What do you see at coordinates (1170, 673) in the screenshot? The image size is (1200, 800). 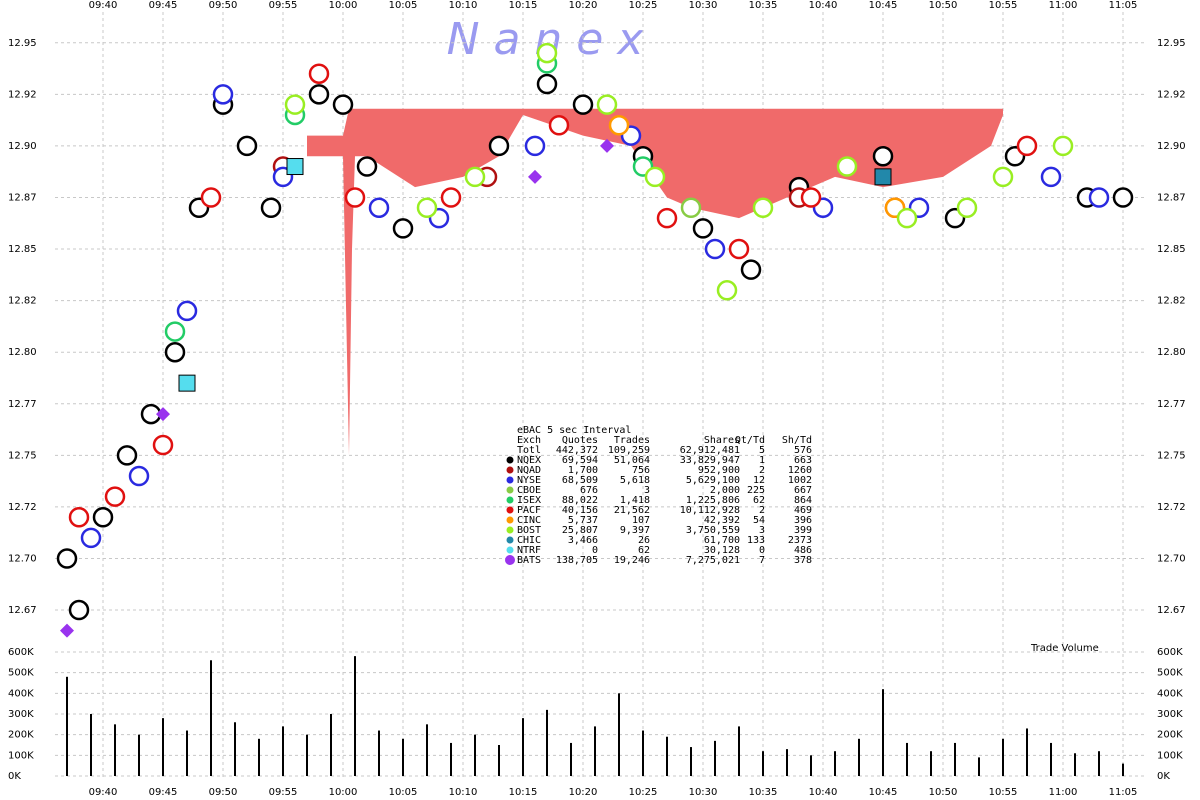 I see `y-tick-label: 500K` at bounding box center [1170, 673].